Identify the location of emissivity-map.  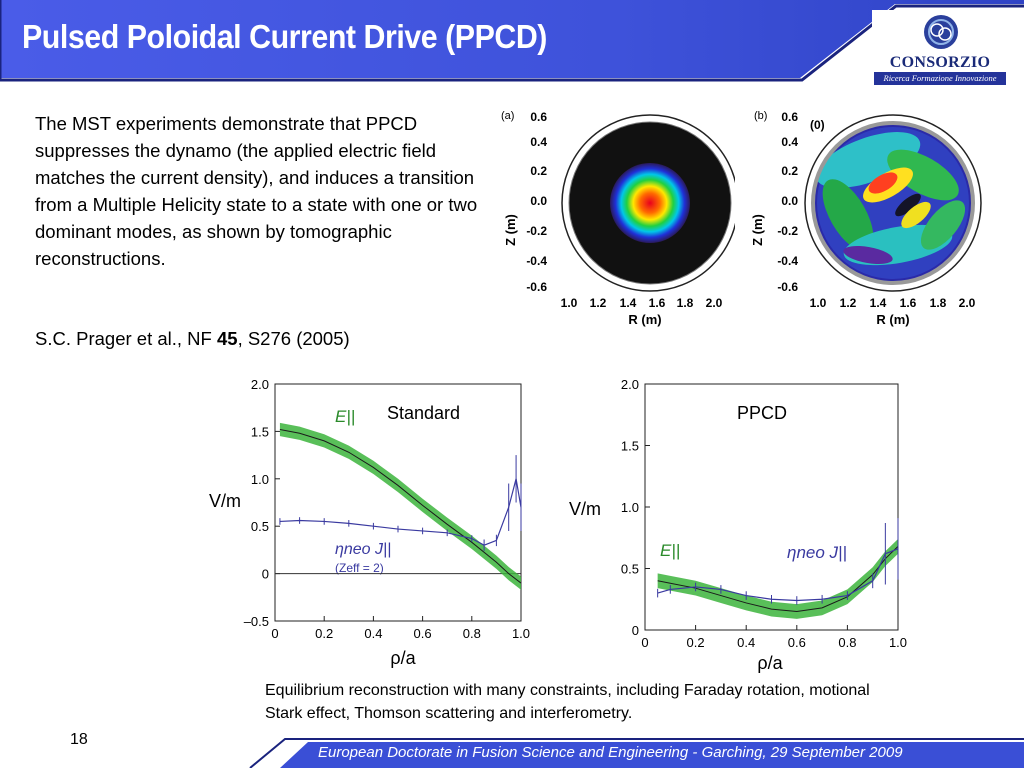
(893, 203).